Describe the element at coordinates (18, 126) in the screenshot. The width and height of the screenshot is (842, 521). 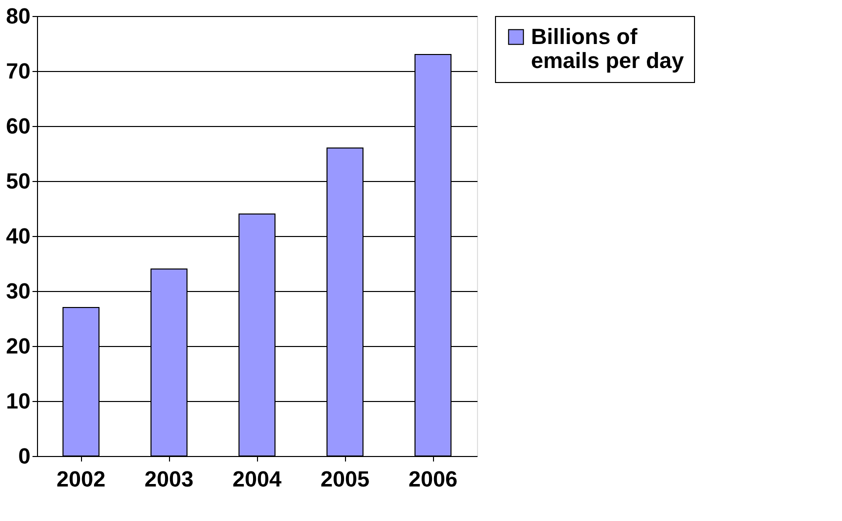
I see `y-tick-label: 60` at that location.